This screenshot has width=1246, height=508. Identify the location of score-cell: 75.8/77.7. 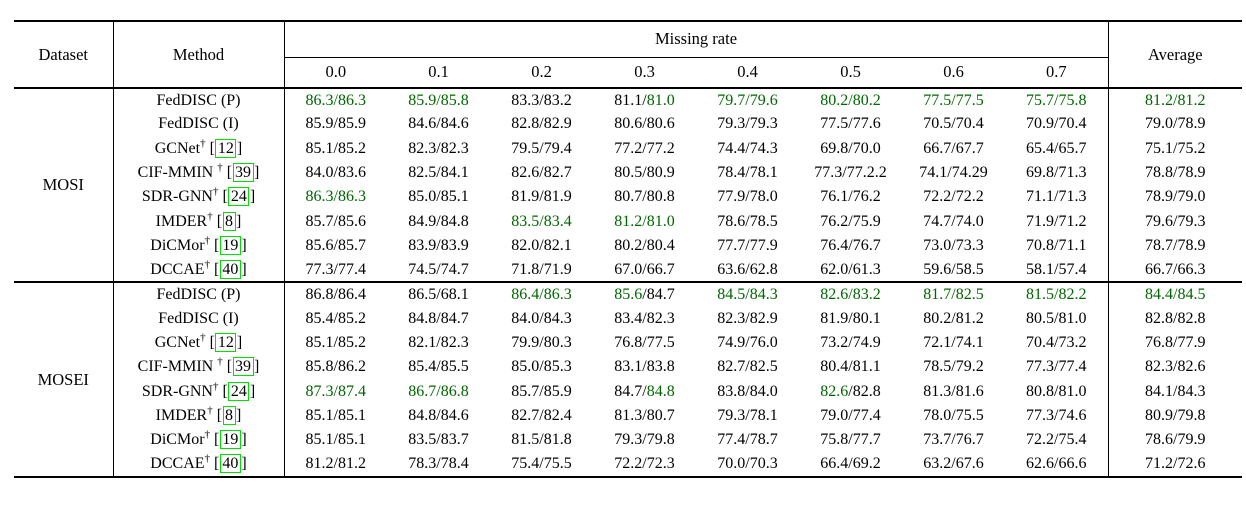
(850, 440).